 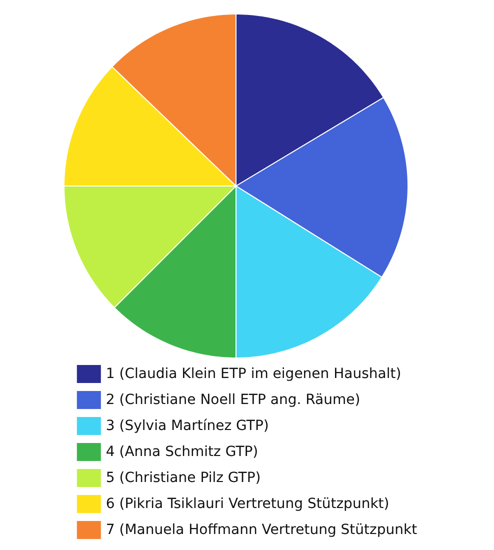 What do you see at coordinates (183, 478) in the screenshot?
I see `legend-label: 5 (Christiane Pilz GTP)` at bounding box center [183, 478].